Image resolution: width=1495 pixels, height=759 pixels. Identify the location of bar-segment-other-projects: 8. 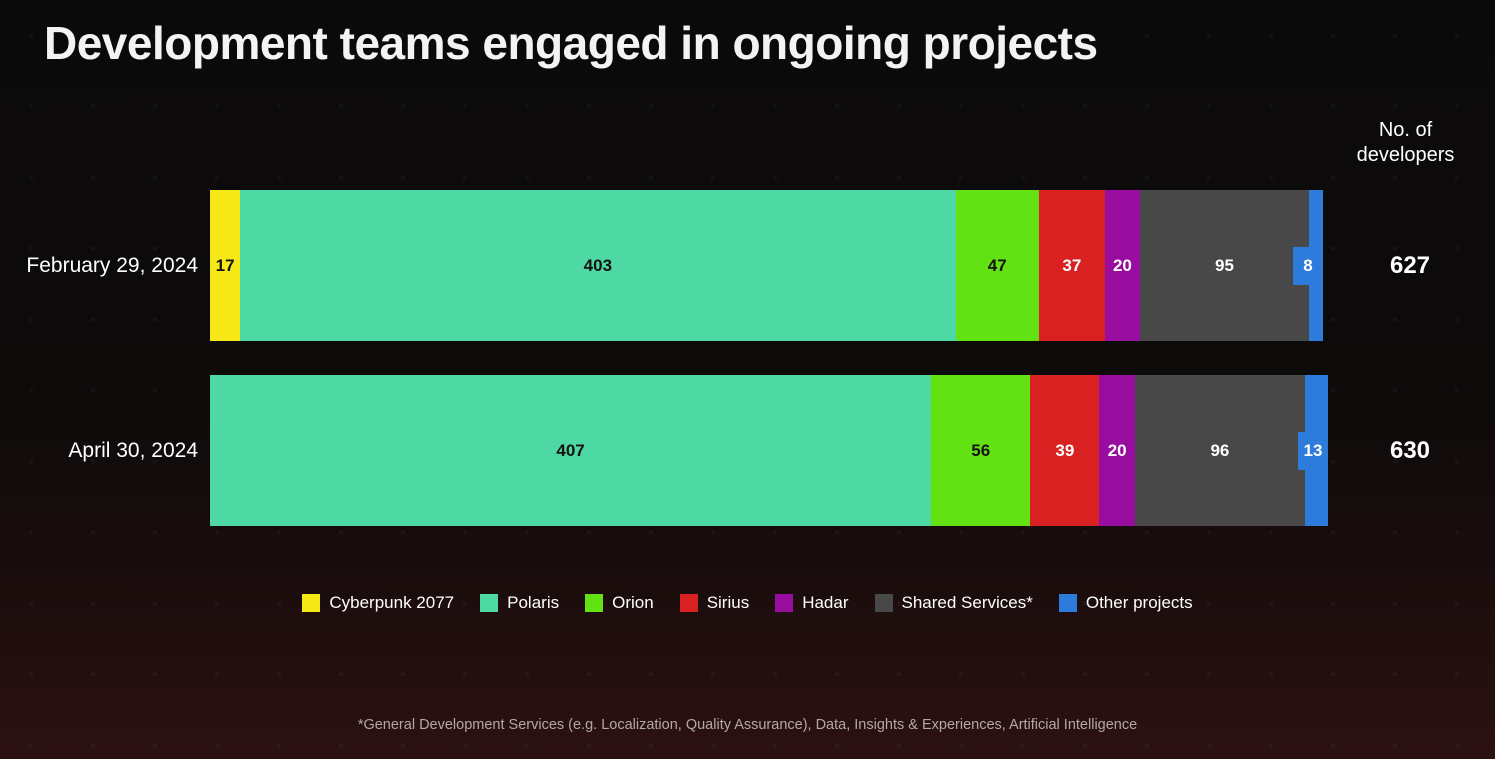
(1308, 265).